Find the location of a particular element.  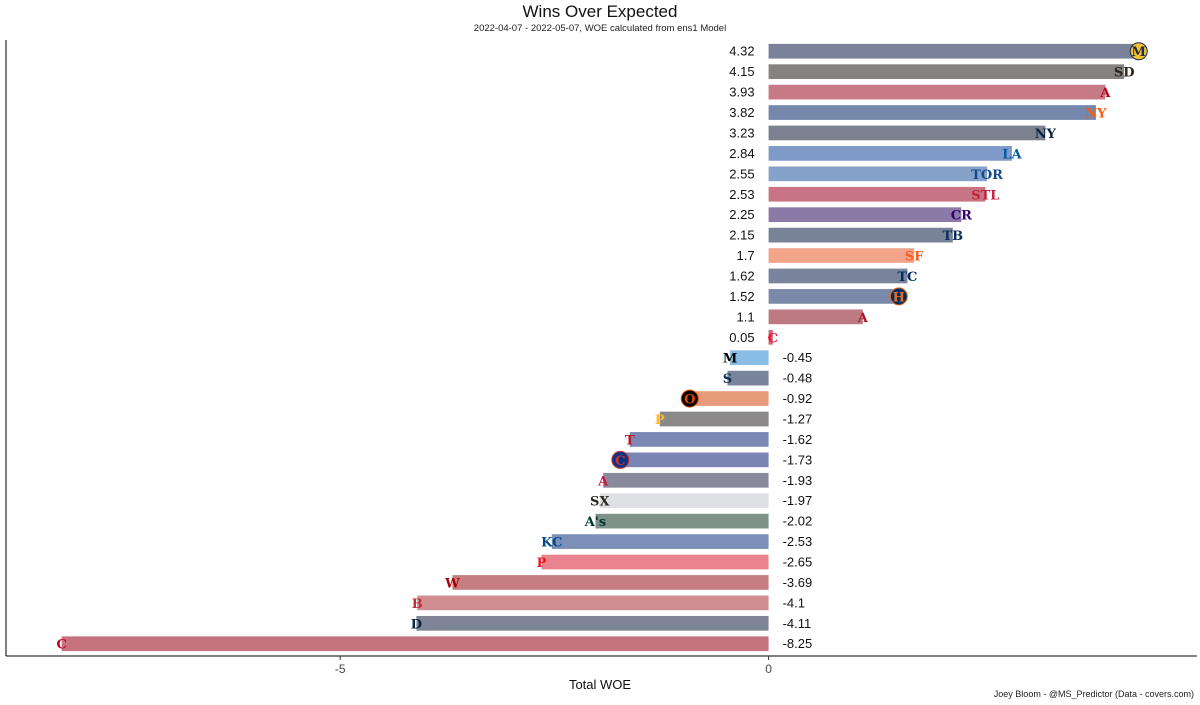

x-tick-label: 0 is located at coordinates (768, 669).